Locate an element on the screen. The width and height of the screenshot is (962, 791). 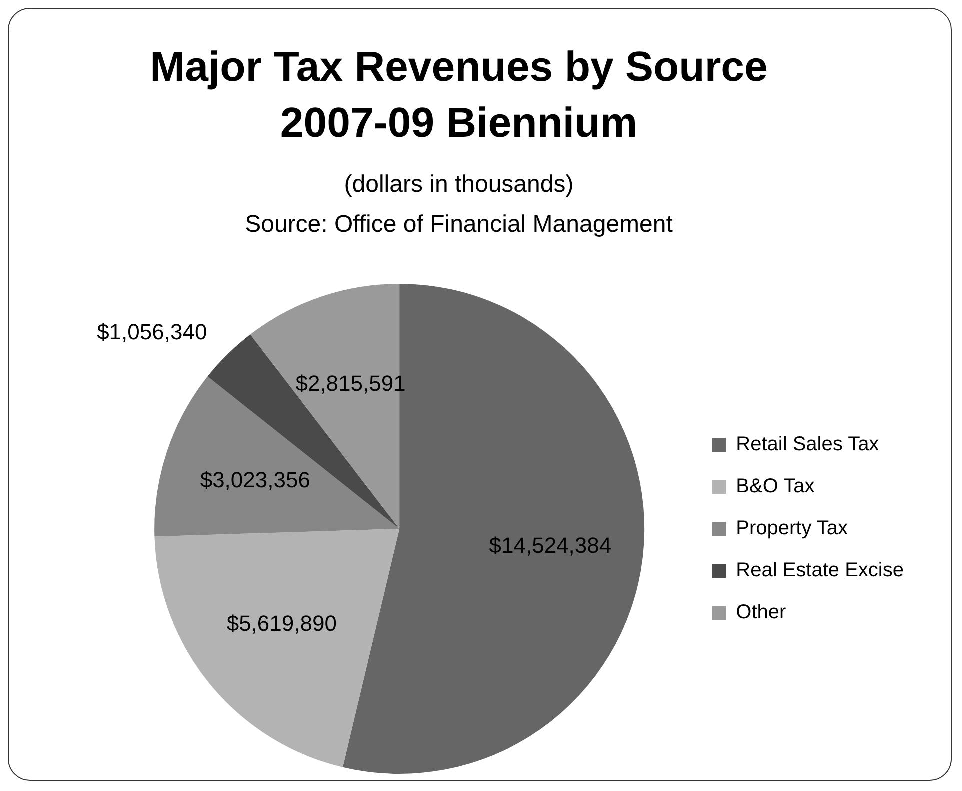
legend-label: Real Estate Excise is located at coordinates (820, 571).